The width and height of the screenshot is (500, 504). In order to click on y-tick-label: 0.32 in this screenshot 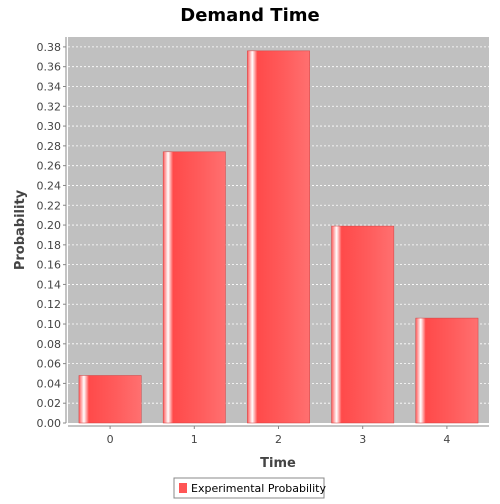, I will do `click(49, 106)`.